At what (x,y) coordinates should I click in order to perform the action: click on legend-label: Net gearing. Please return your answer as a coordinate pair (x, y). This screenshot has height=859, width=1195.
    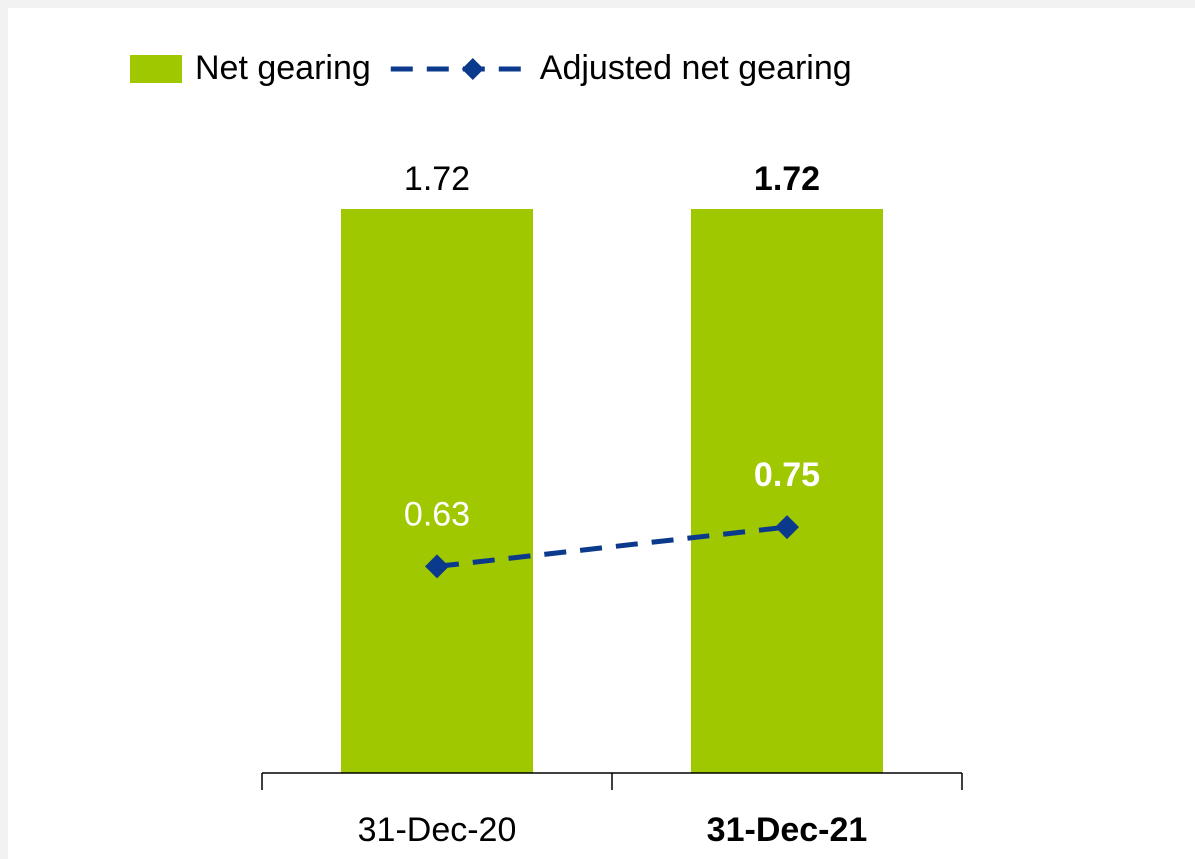
    Looking at the image, I should click on (283, 68).